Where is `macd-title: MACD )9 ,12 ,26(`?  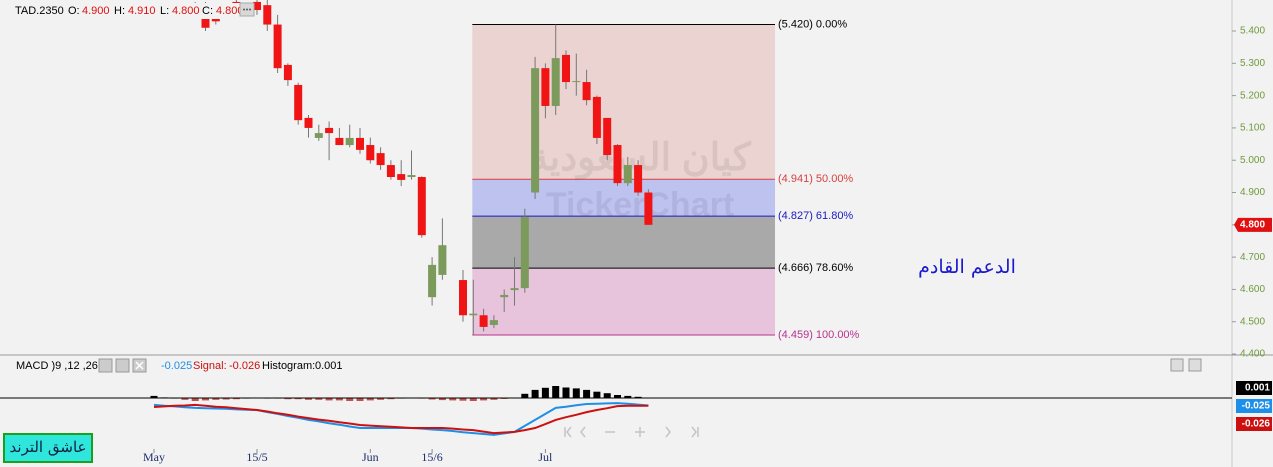
macd-title: MACD )9 ,12 ,26( is located at coordinates (59, 366).